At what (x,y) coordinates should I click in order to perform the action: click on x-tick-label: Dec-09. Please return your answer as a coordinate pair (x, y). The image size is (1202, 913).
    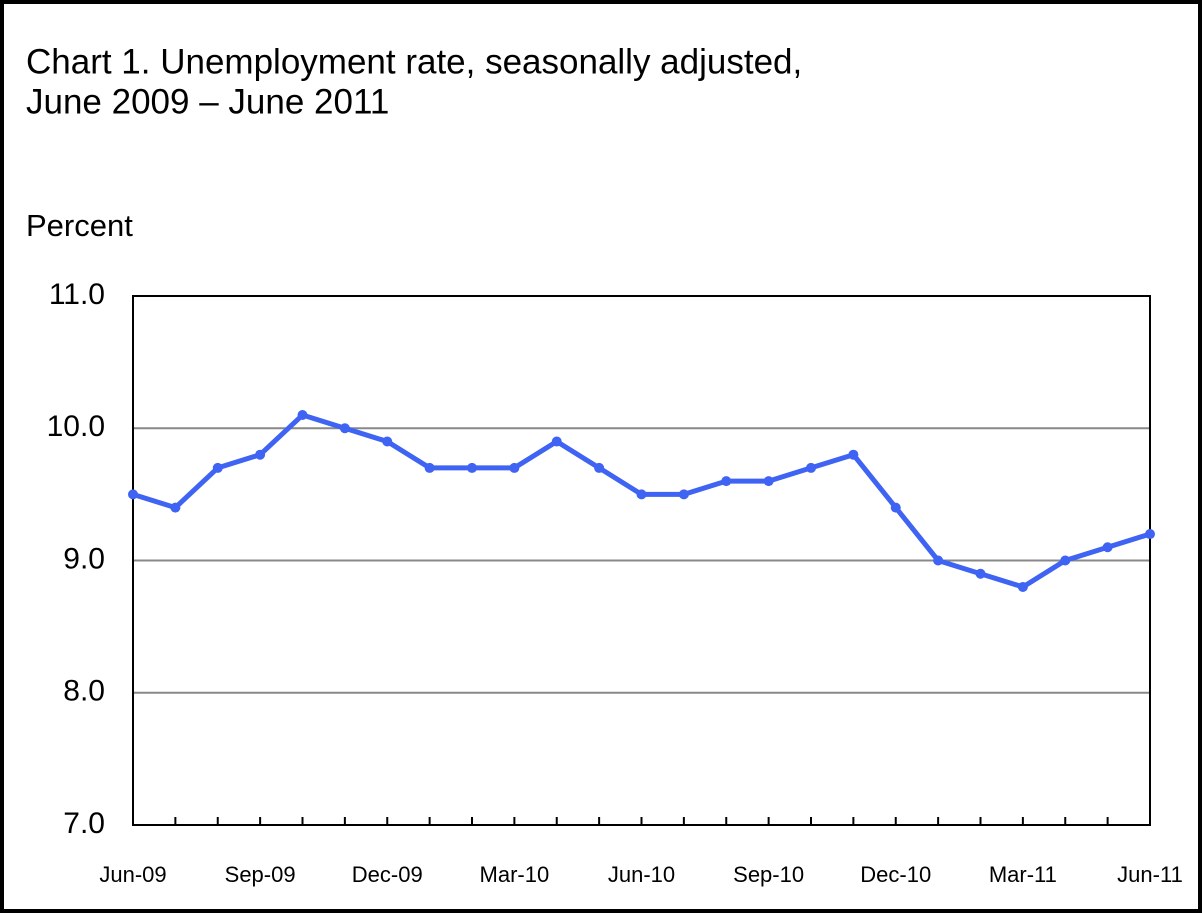
    Looking at the image, I should click on (387, 874).